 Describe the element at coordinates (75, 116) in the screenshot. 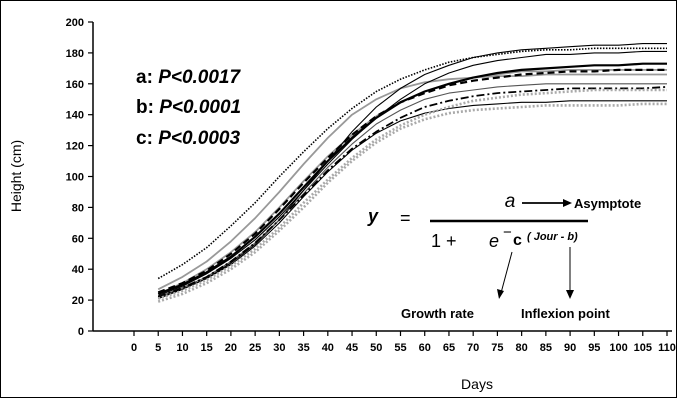

I see `y-tick-label: 140` at that location.